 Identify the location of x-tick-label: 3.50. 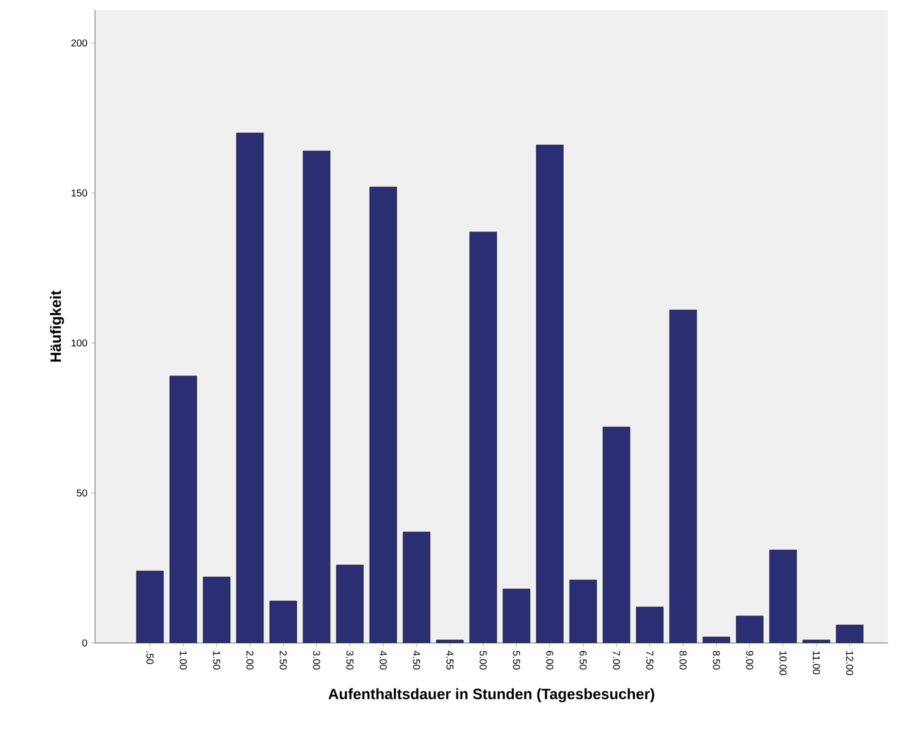
(350, 660).